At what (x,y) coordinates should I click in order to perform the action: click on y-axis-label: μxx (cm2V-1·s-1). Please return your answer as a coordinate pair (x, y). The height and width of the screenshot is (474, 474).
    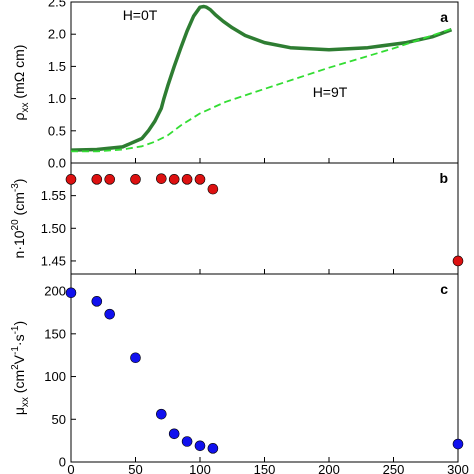
    Looking at the image, I should click on (20, 368).